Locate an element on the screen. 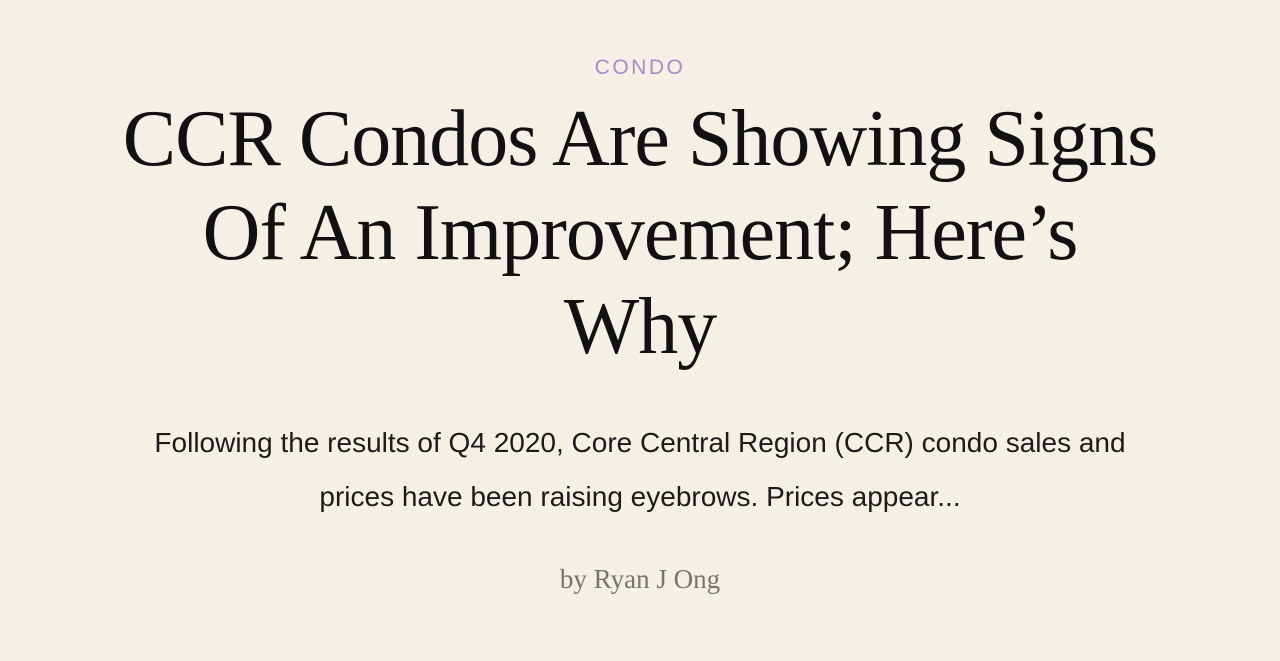  category-link: CONDO is located at coordinates (640, 67).